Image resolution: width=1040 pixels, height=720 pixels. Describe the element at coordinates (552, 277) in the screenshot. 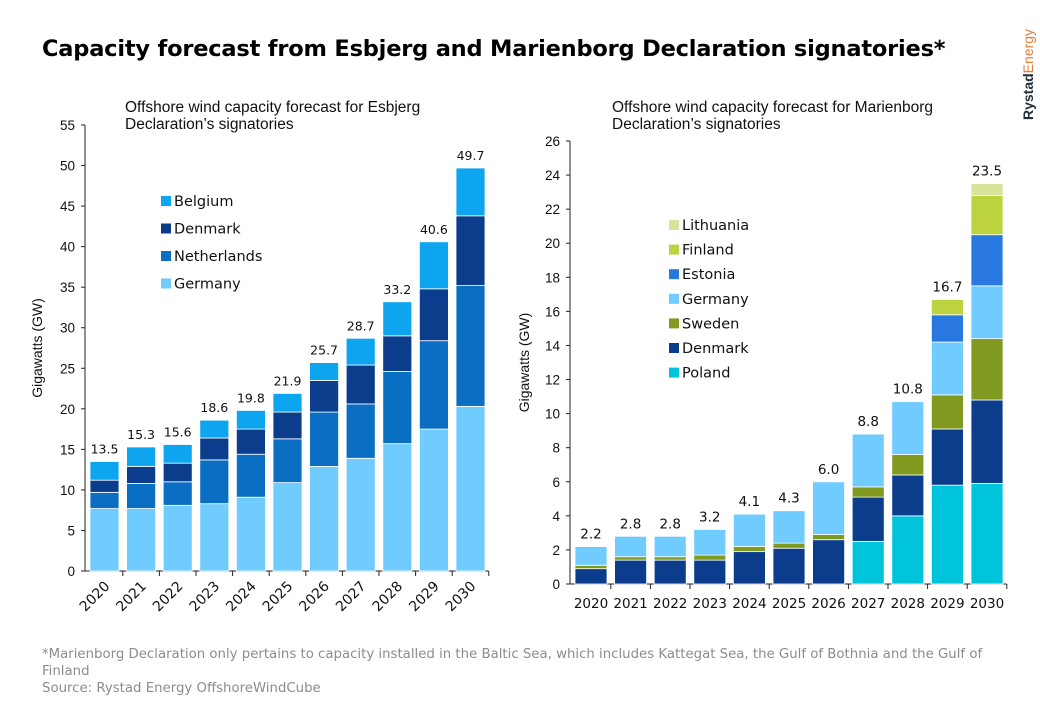

I see `y-tick-label: 18` at that location.